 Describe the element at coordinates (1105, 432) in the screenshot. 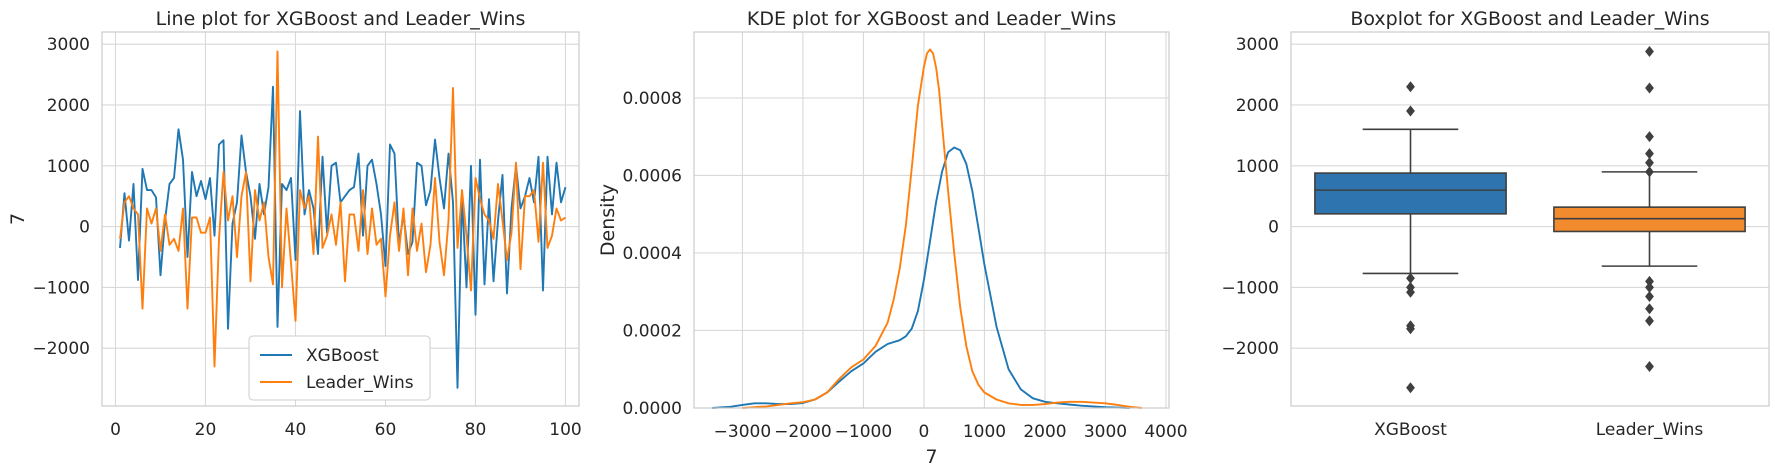

I see `x-tick-label: 3000` at that location.